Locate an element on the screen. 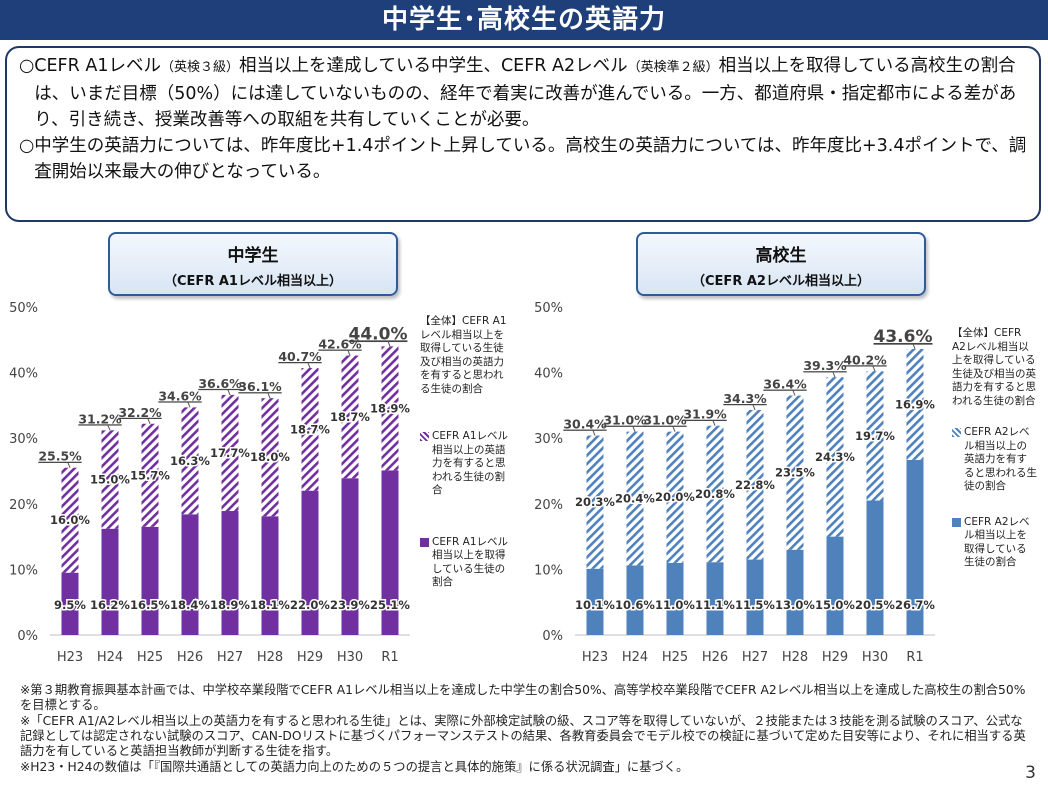 This screenshot has width=1048, height=791. junior-solid-value-label: 23.9% is located at coordinates (350, 605).